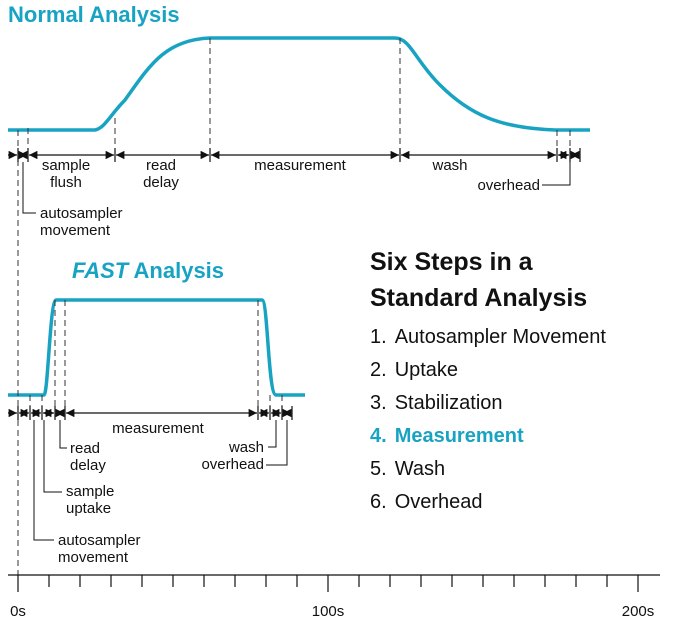  What do you see at coordinates (101, 270) in the screenshot?
I see `fast-title-emphasis: FAST` at bounding box center [101, 270].